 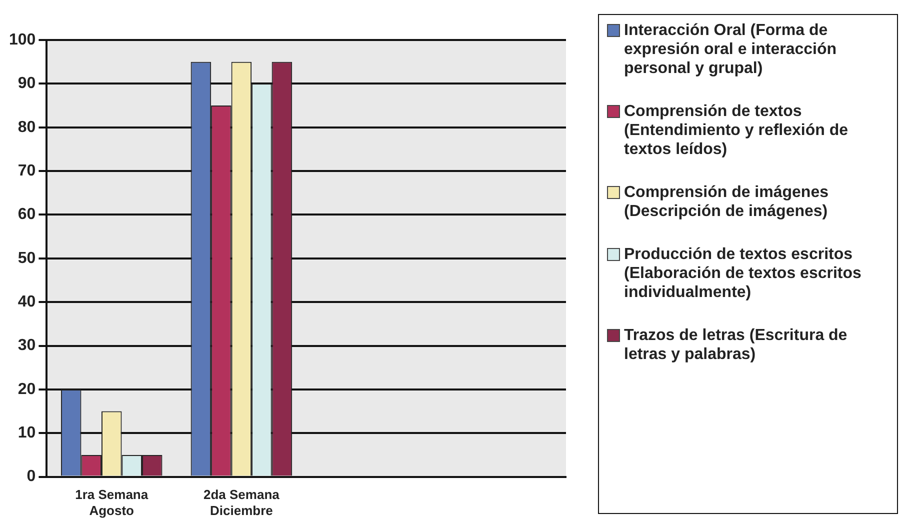 I want to click on legend-label: Interacción Oral (Forma de expresión oral e interacción personal y grupal), so click(x=731, y=49).